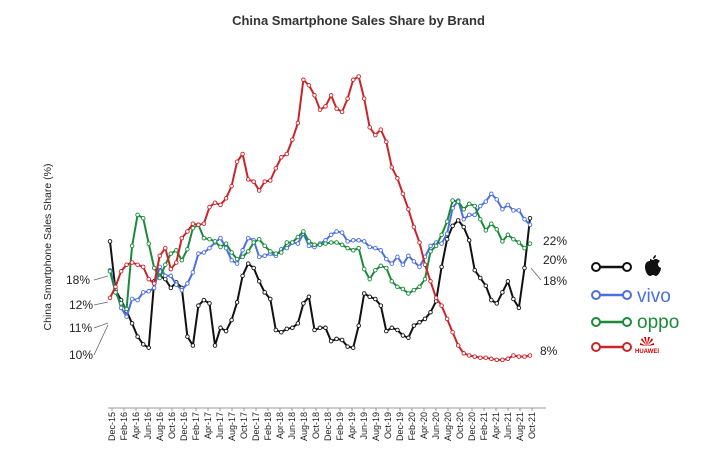  What do you see at coordinates (472, 426) in the screenshot?
I see `x-tick-label: Dec-20` at bounding box center [472, 426].